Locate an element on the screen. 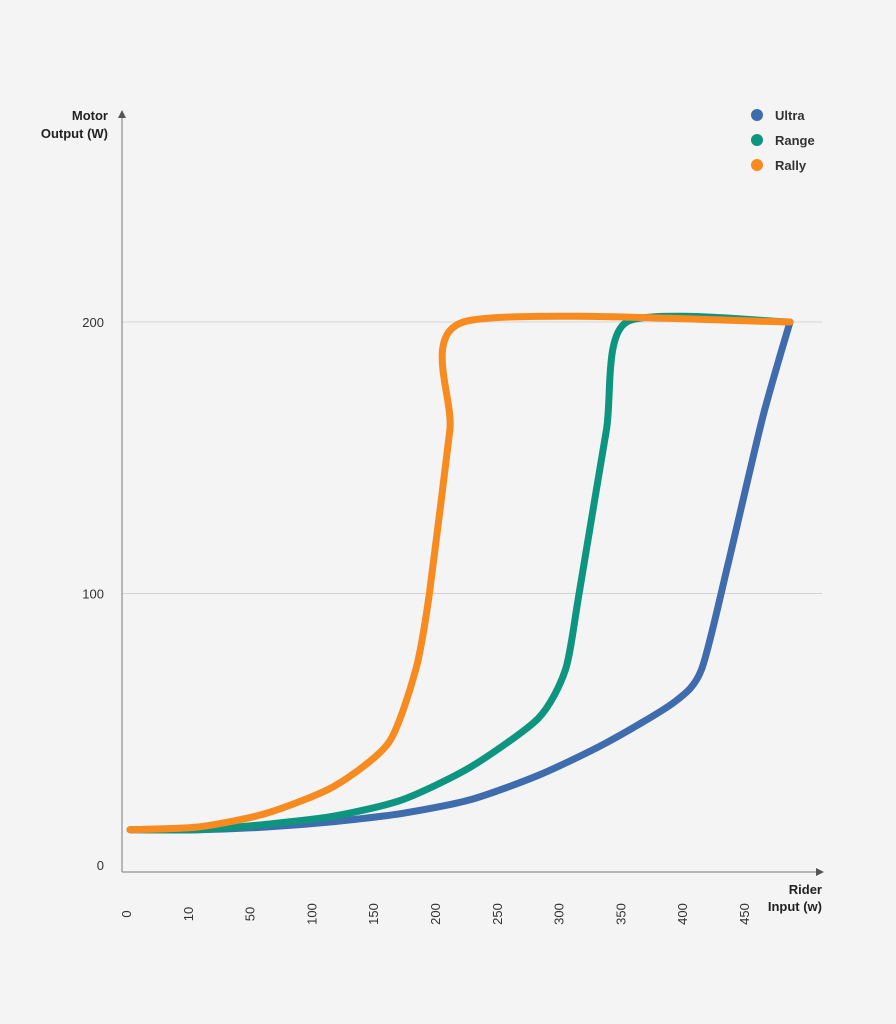  legend: Ultra Range Rally is located at coordinates (783, 140).